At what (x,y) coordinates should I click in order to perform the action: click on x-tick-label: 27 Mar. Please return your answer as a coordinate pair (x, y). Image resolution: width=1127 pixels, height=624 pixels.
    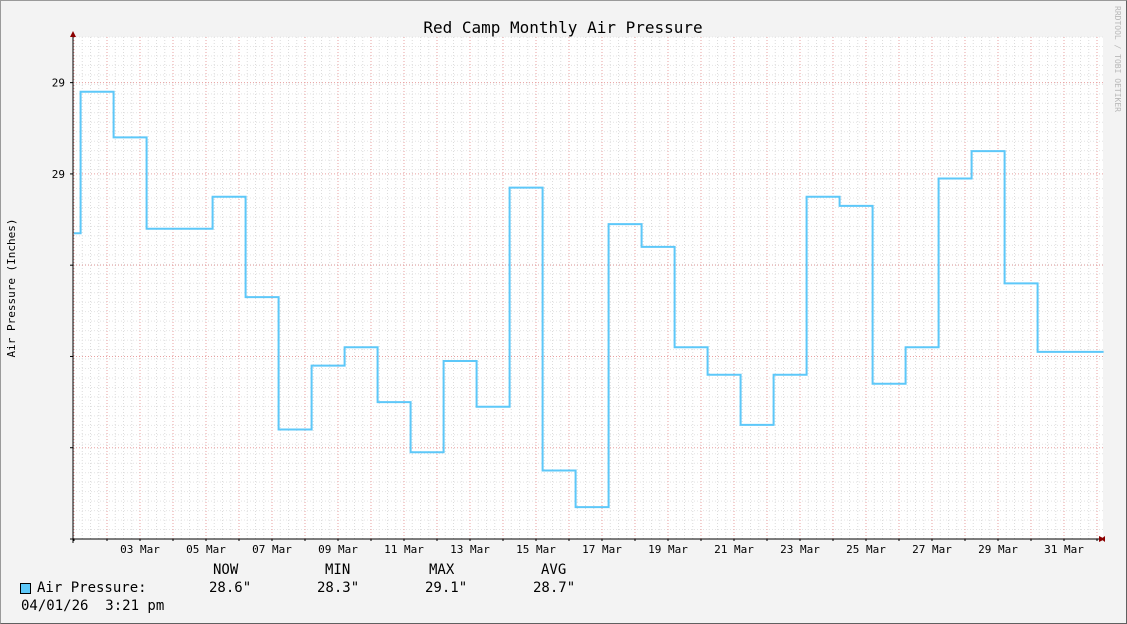
    Looking at the image, I should click on (932, 549).